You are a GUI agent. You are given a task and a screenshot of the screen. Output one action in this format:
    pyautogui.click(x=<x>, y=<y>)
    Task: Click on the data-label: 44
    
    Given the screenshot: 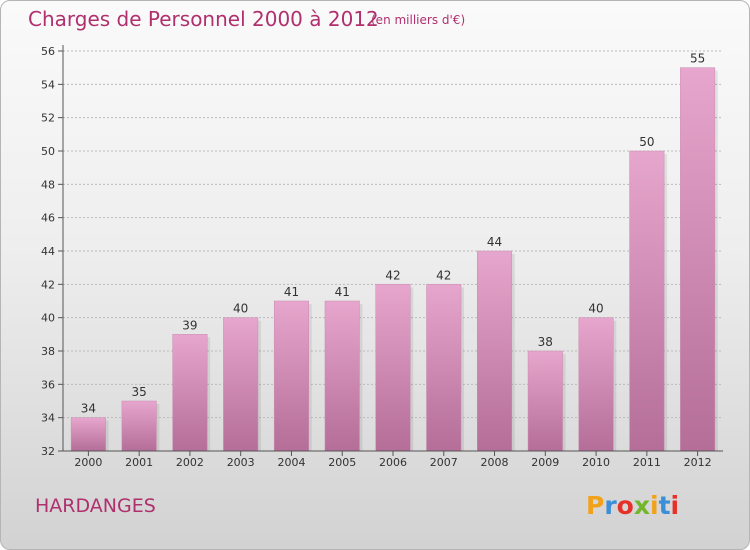 What is the action you would take?
    pyautogui.click(x=494, y=242)
    